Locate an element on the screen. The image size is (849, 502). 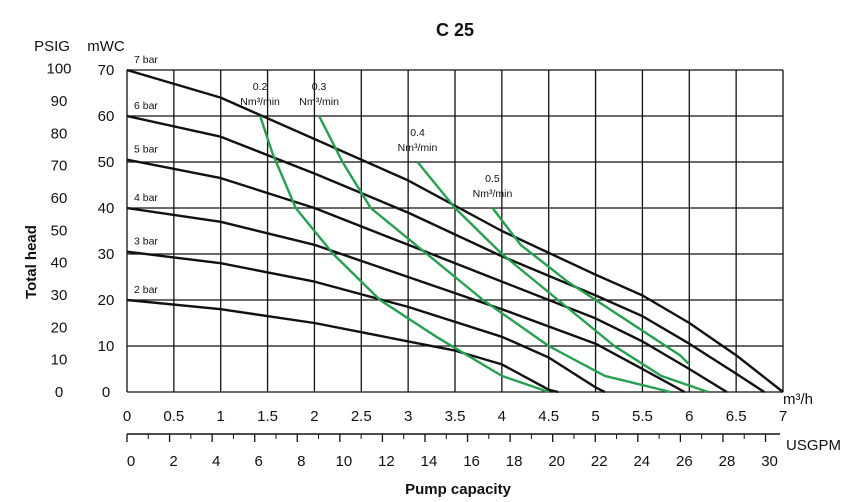
y2-tick-label: 50 is located at coordinates (59, 230).